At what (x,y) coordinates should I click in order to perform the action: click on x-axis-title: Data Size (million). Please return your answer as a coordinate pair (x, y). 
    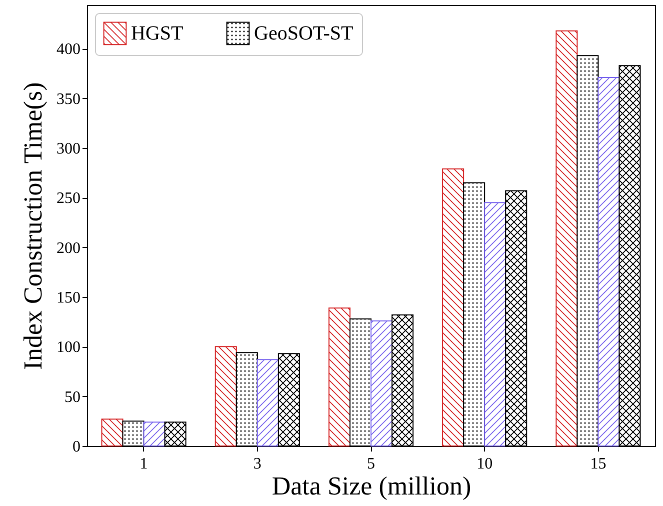
    Looking at the image, I should click on (372, 486).